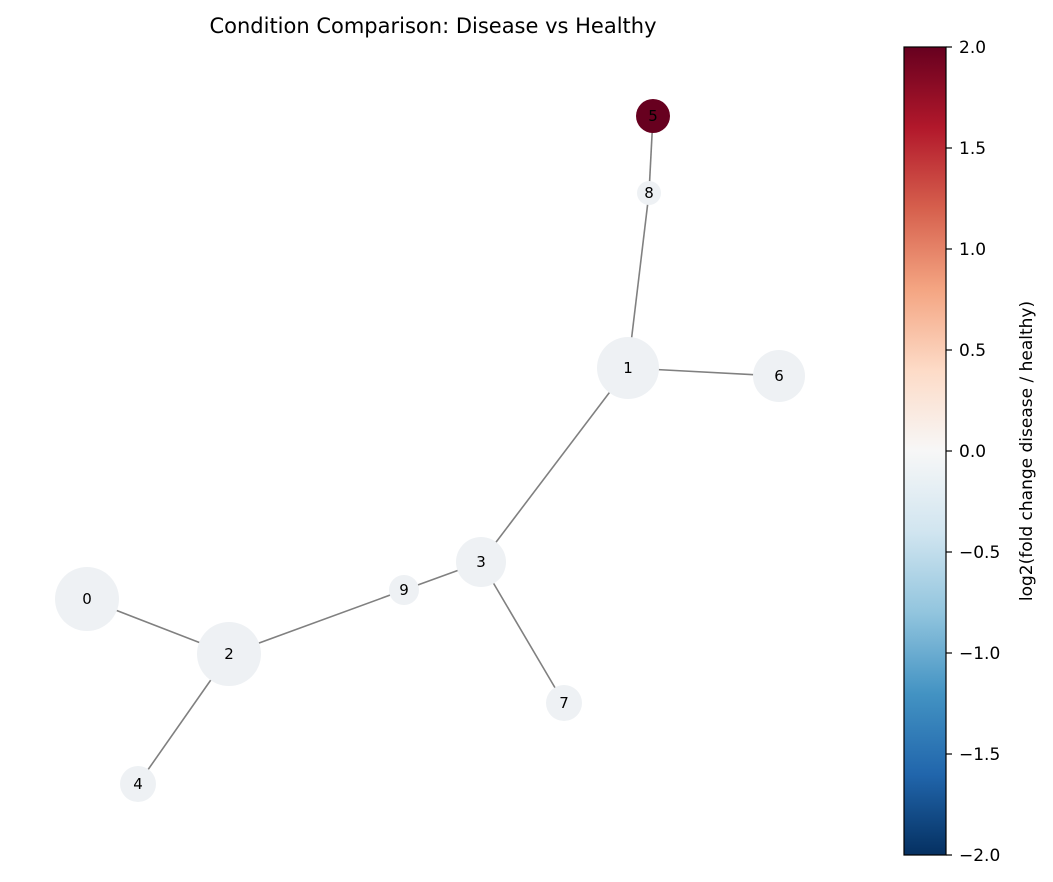  Describe the element at coordinates (972, 351) in the screenshot. I see `colorbar-tick-label: 0.5` at that location.